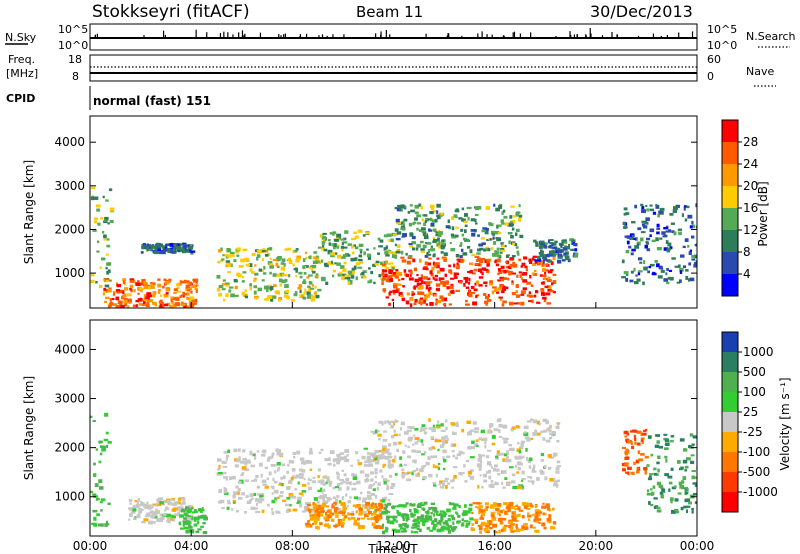 The width and height of the screenshot is (800, 554). I want to click on noise-spikes, so click(394, 33).